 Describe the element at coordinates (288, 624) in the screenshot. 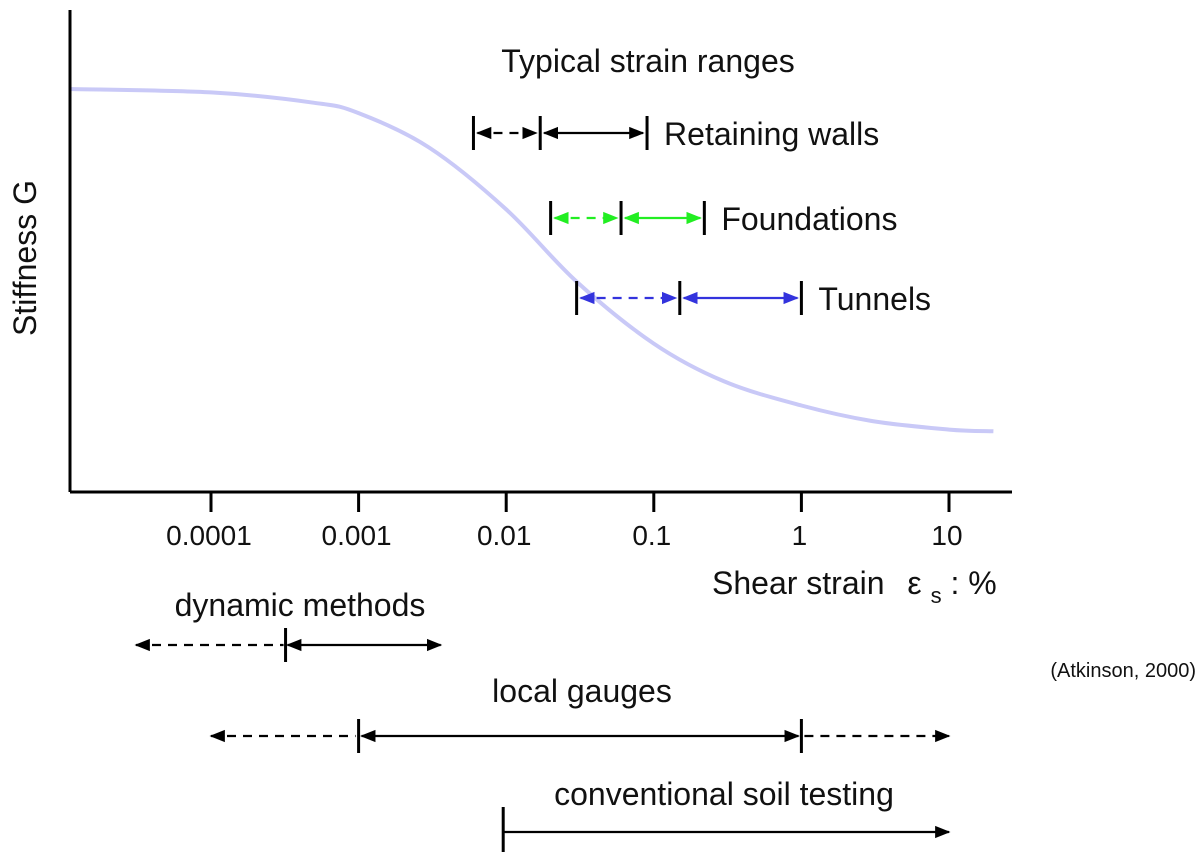

I see `testing-method-dynamic-methods: dynamic methods` at that location.